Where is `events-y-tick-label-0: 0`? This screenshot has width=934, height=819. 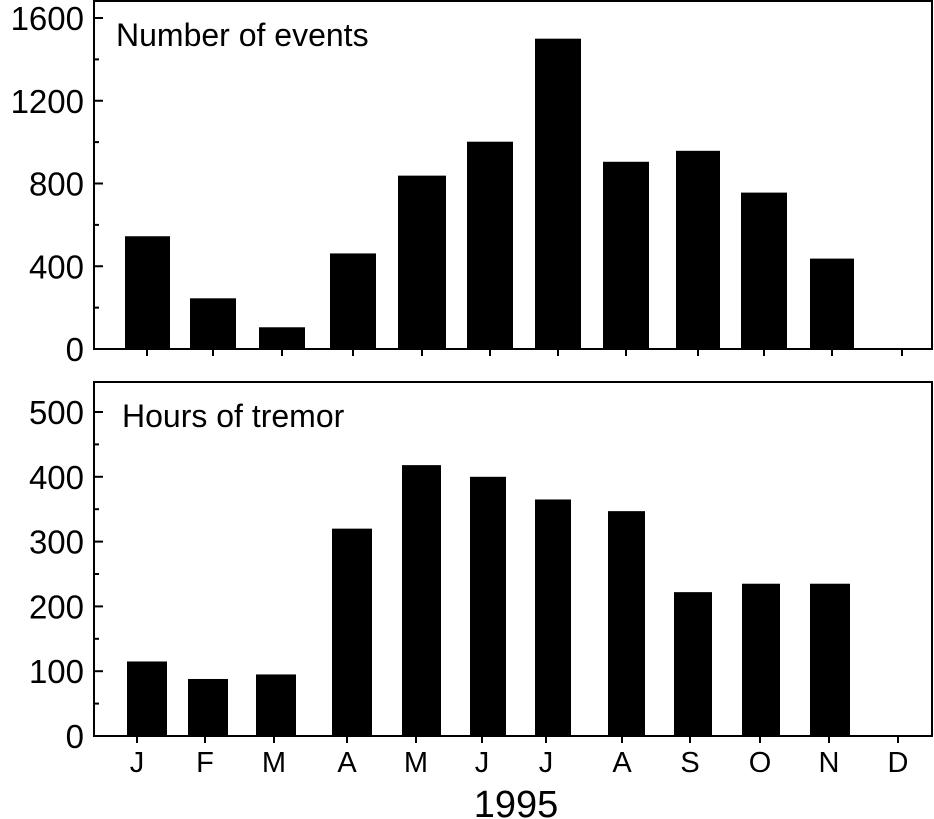
events-y-tick-label-0: 0 is located at coordinates (75, 349).